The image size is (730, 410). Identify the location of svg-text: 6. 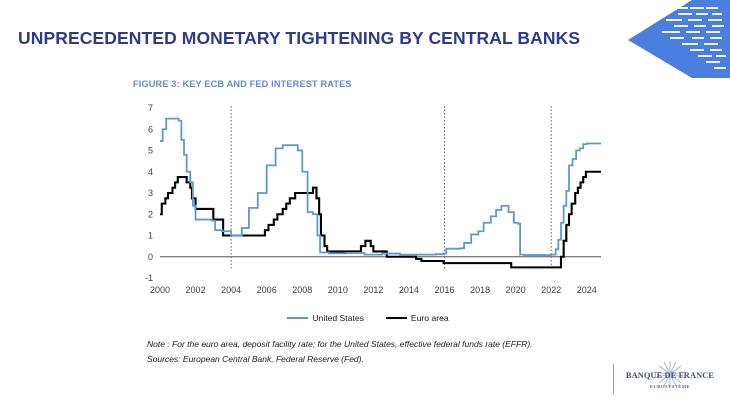
(150, 129).